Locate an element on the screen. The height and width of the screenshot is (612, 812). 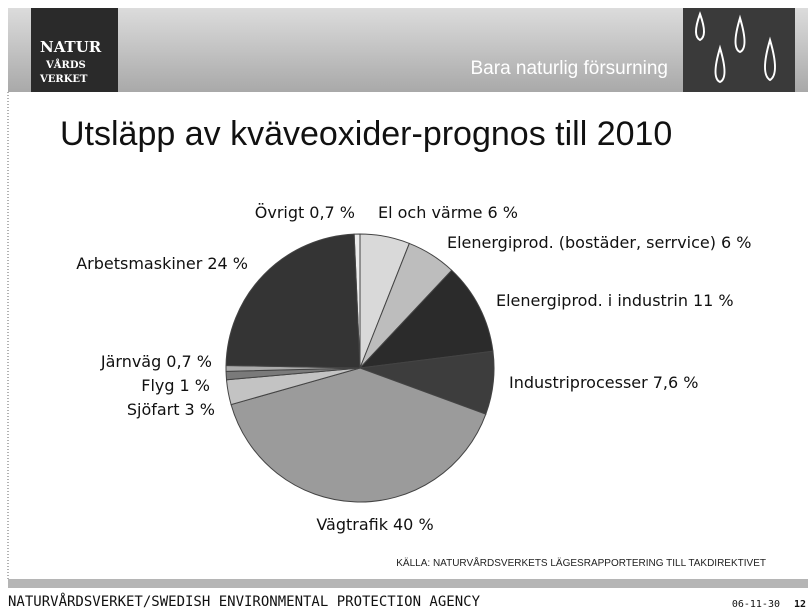
chart-title: Utsläpp av kväveoxider-prognos till 2010 is located at coordinates (366, 134).